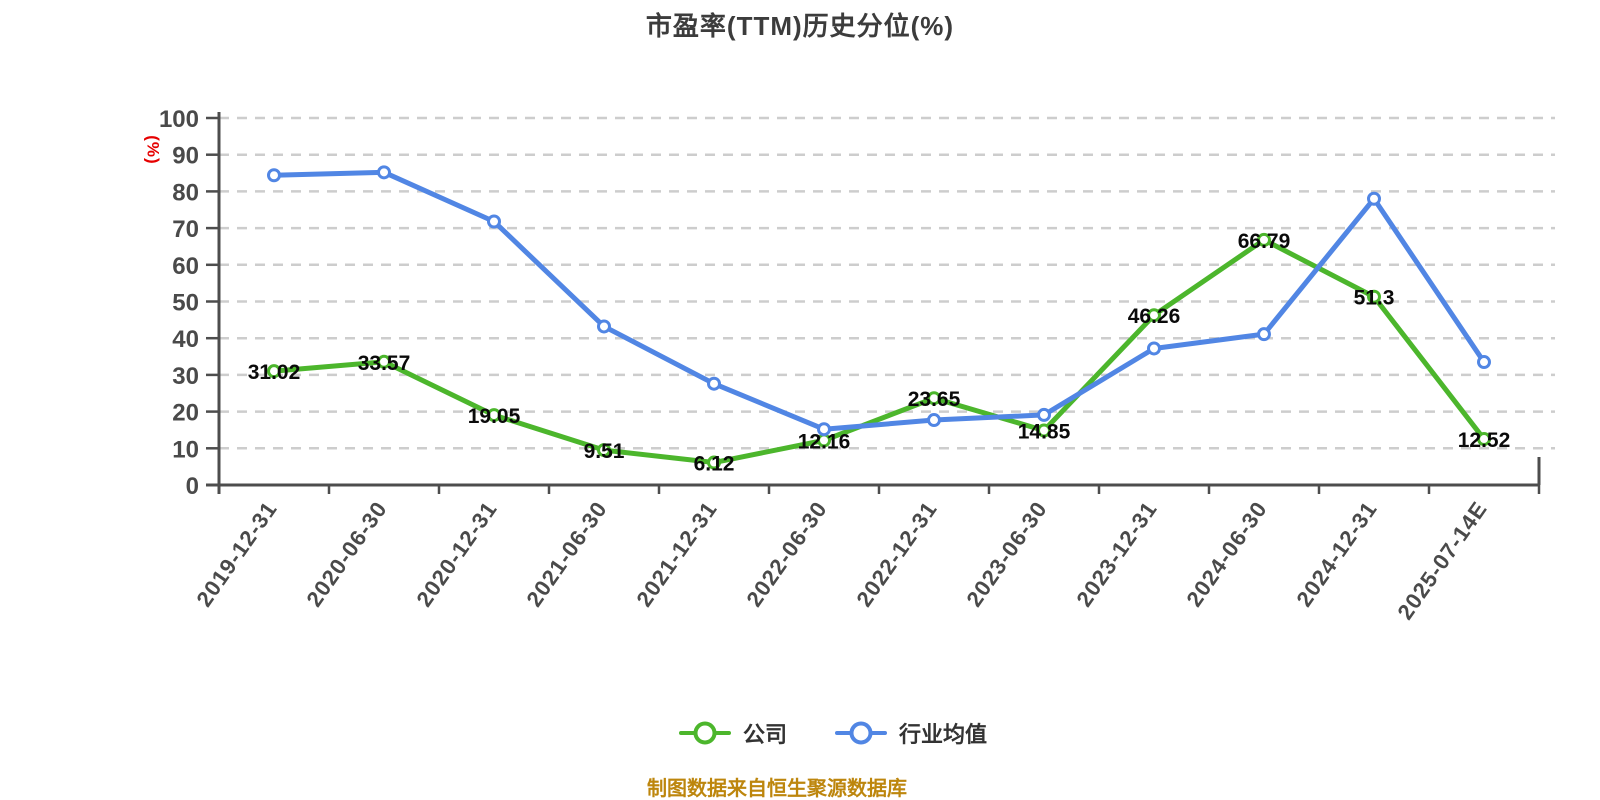 This screenshot has height=800, width=1600. I want to click on data-label-company: 33.57, so click(384, 363).